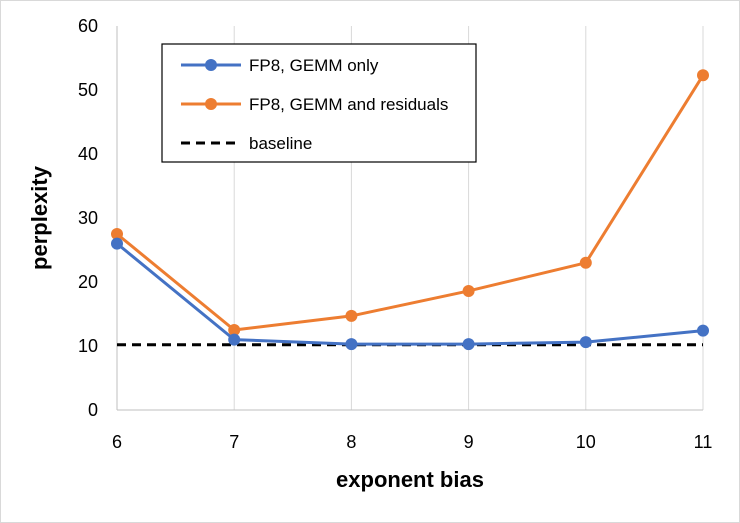  What do you see at coordinates (412, 442) in the screenshot?
I see `x-tick-labels: 6 7 8 9 10 11` at bounding box center [412, 442].